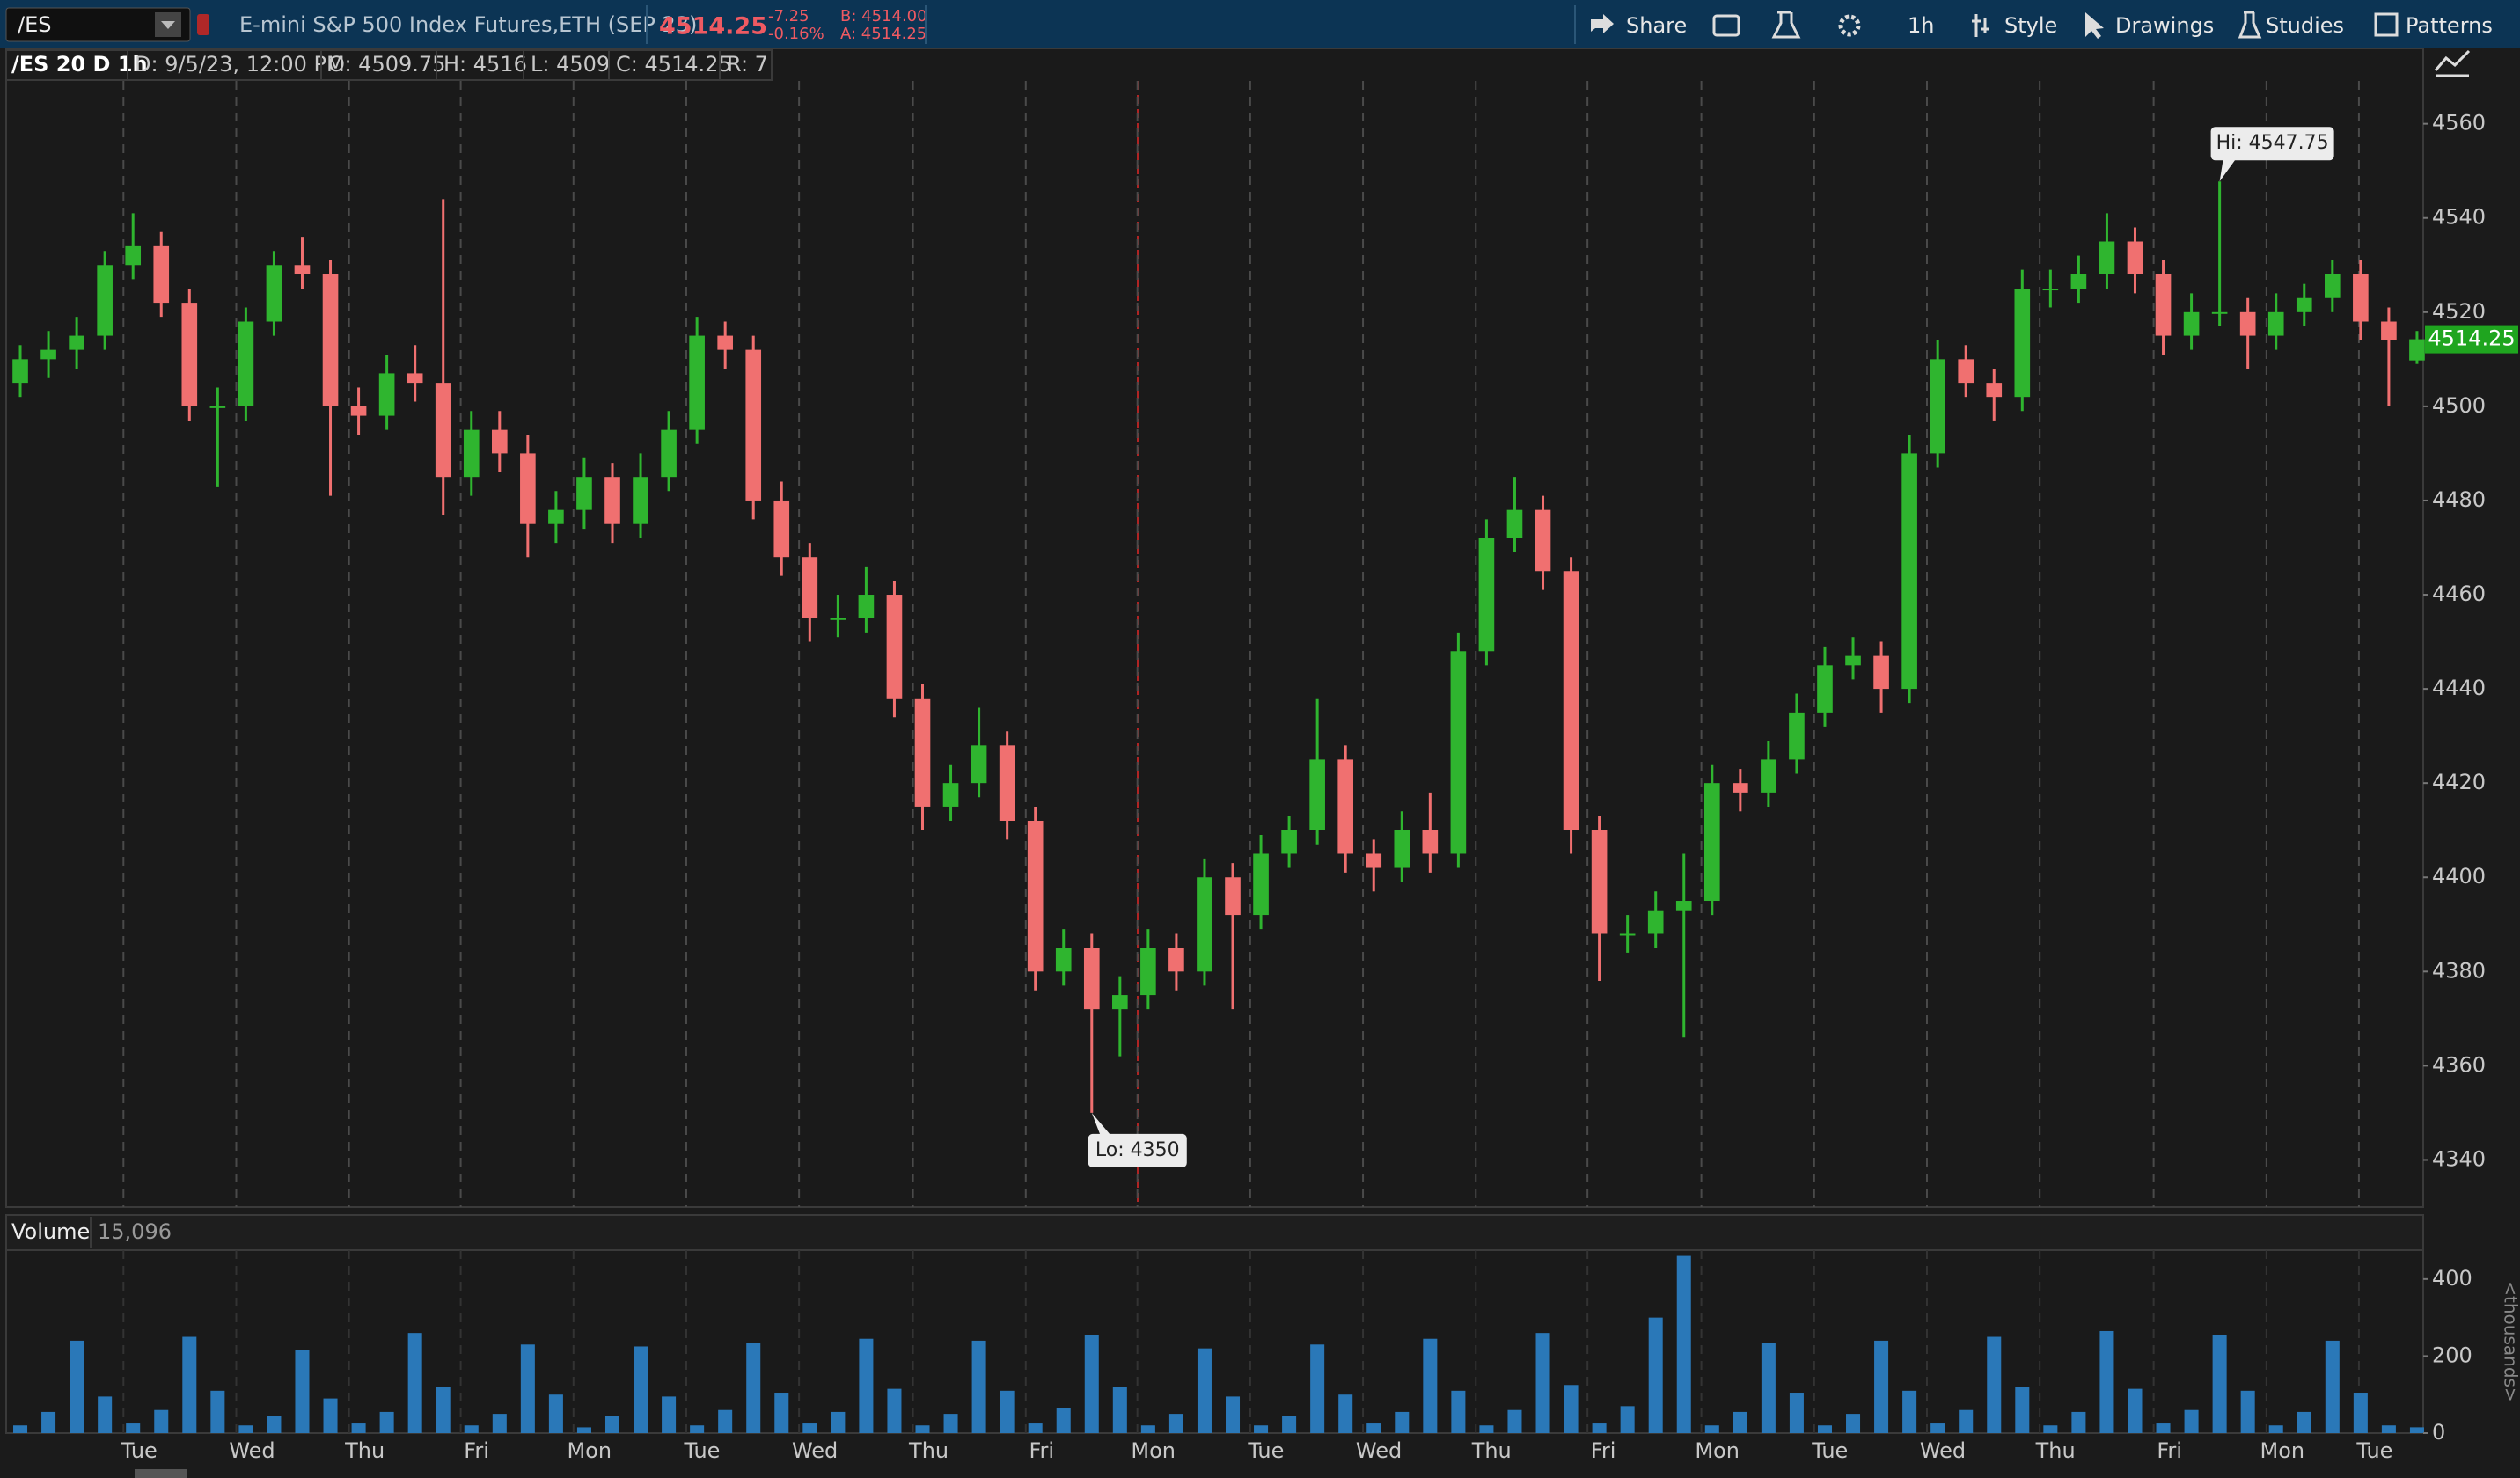 The width and height of the screenshot is (2520, 1478). I want to click on toolbar-button: Patterns, so click(2449, 25).